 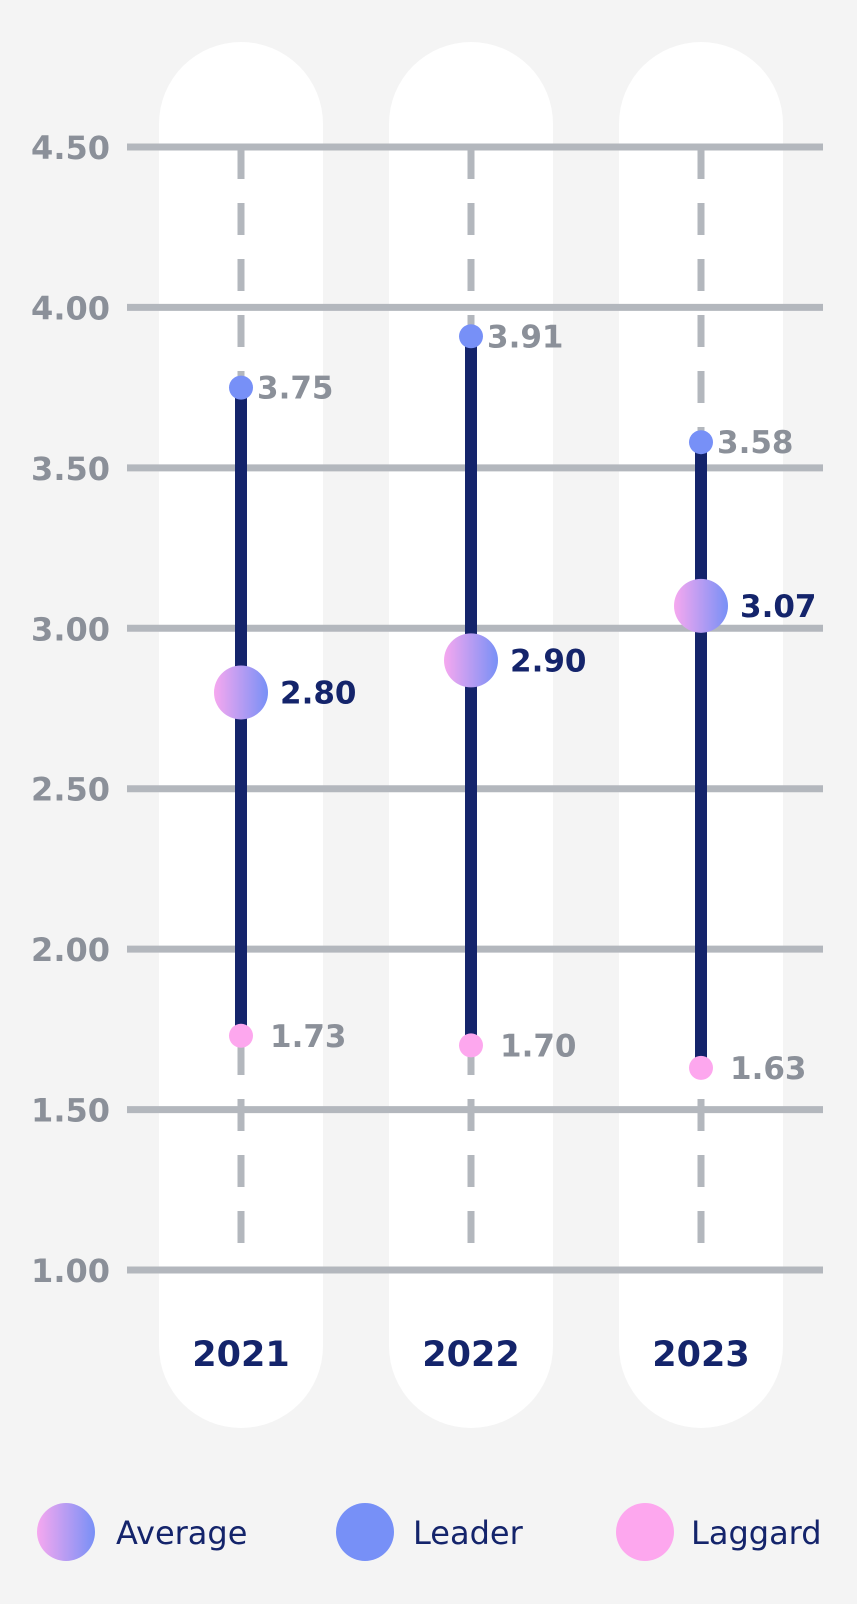 I want to click on category-label: 2023, so click(x=700, y=1355).